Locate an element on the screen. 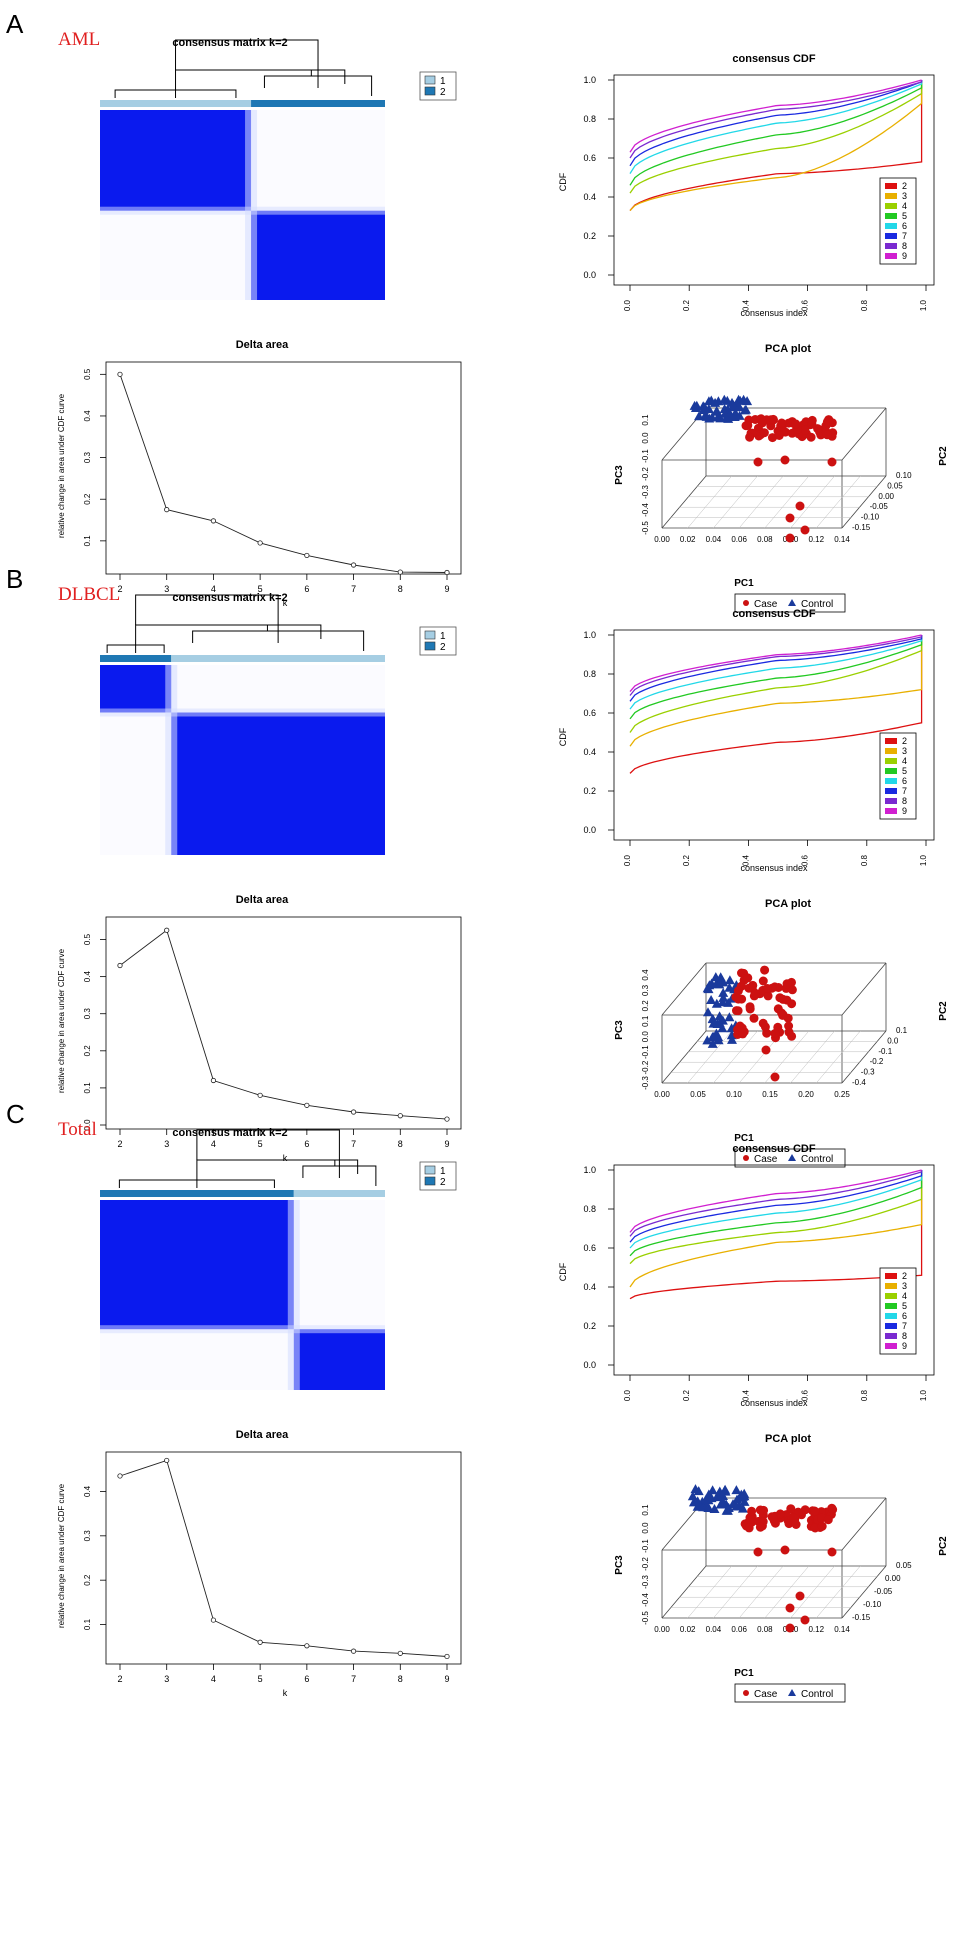 The image size is (962, 1939). delta-x-tick-label: 2 is located at coordinates (119, 589).